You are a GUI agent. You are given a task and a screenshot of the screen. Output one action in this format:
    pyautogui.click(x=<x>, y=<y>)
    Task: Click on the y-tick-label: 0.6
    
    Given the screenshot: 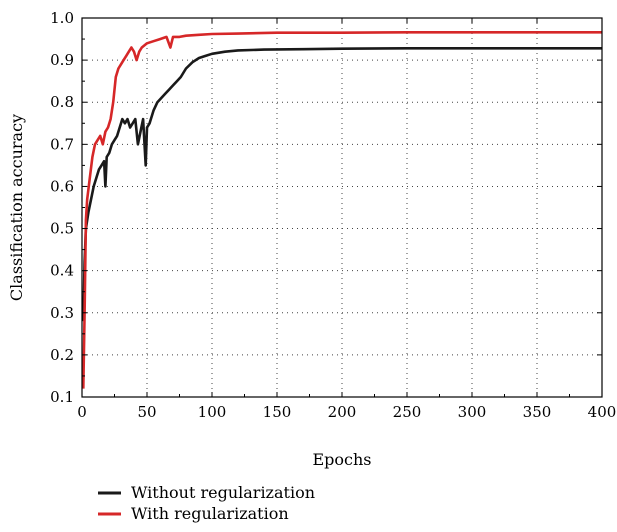 What is the action you would take?
    pyautogui.click(x=62, y=186)
    